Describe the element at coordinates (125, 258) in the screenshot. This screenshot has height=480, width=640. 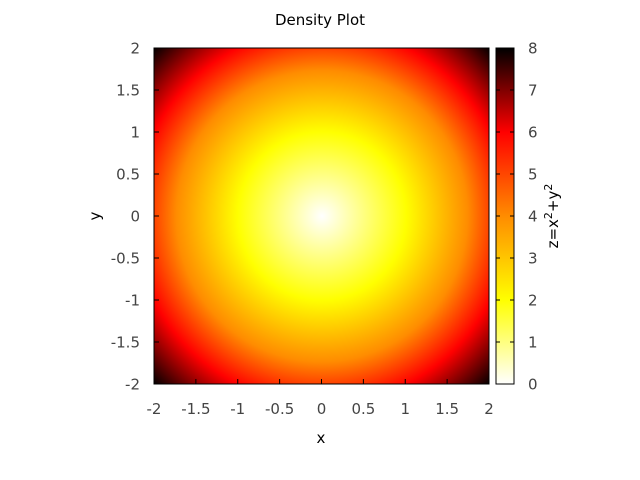
I see `y-tick-label: -0.5` at that location.